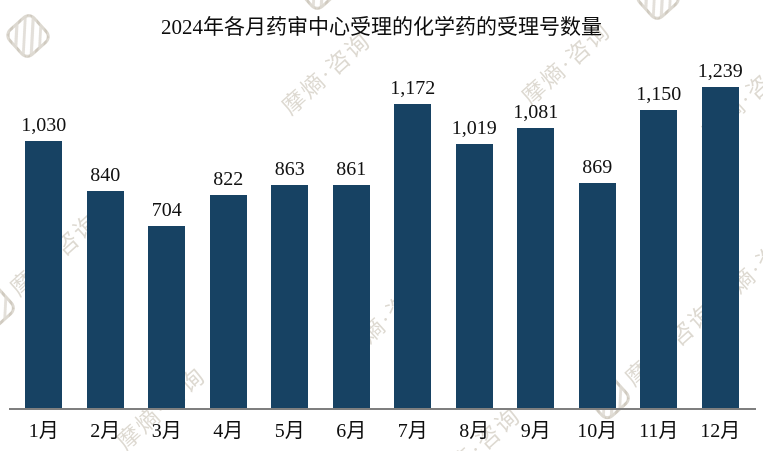 This screenshot has height=451, width=763. Describe the element at coordinates (474, 128) in the screenshot. I see `bar-value-label: 1,019` at that location.